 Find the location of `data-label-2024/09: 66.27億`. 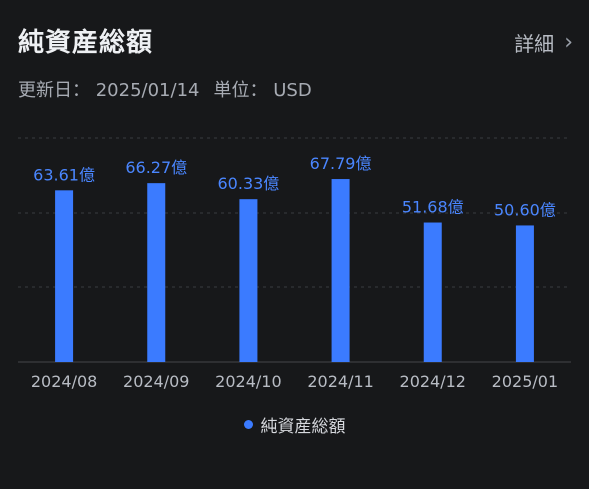

data-label-2024/09: 66.27億 is located at coordinates (156, 167).